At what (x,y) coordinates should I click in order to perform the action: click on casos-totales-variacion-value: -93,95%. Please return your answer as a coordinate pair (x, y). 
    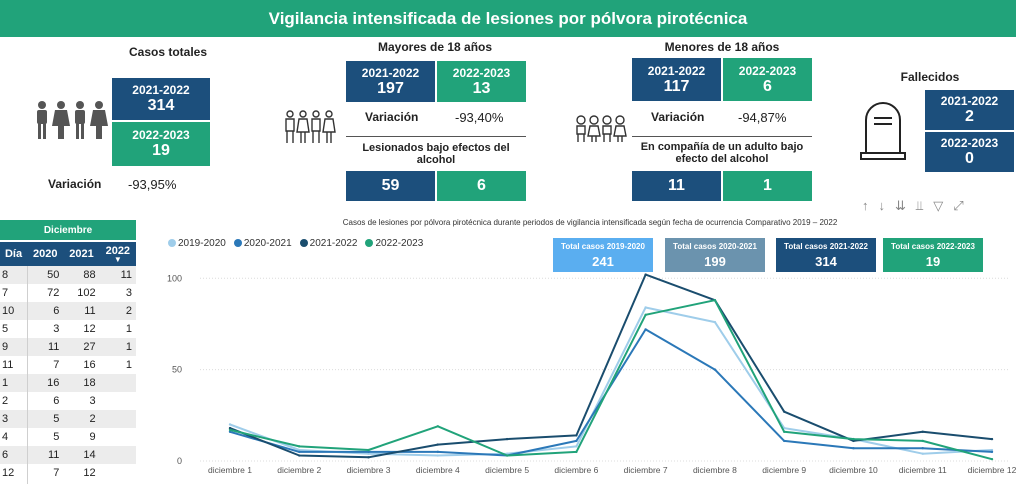
    Looking at the image, I should click on (152, 184).